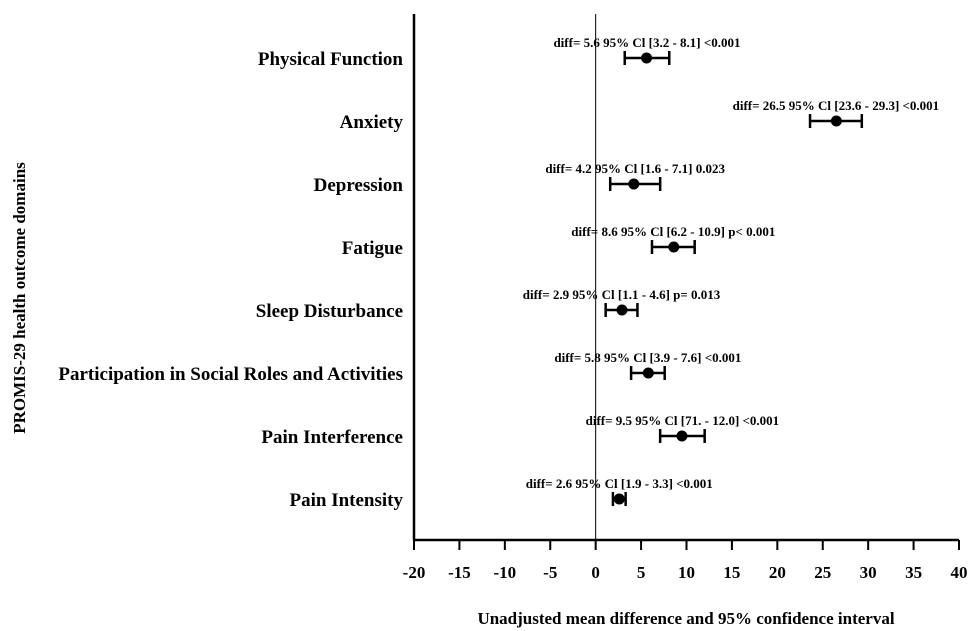  What do you see at coordinates (332, 437) in the screenshot?
I see `domain-label: Pain Interference` at bounding box center [332, 437].